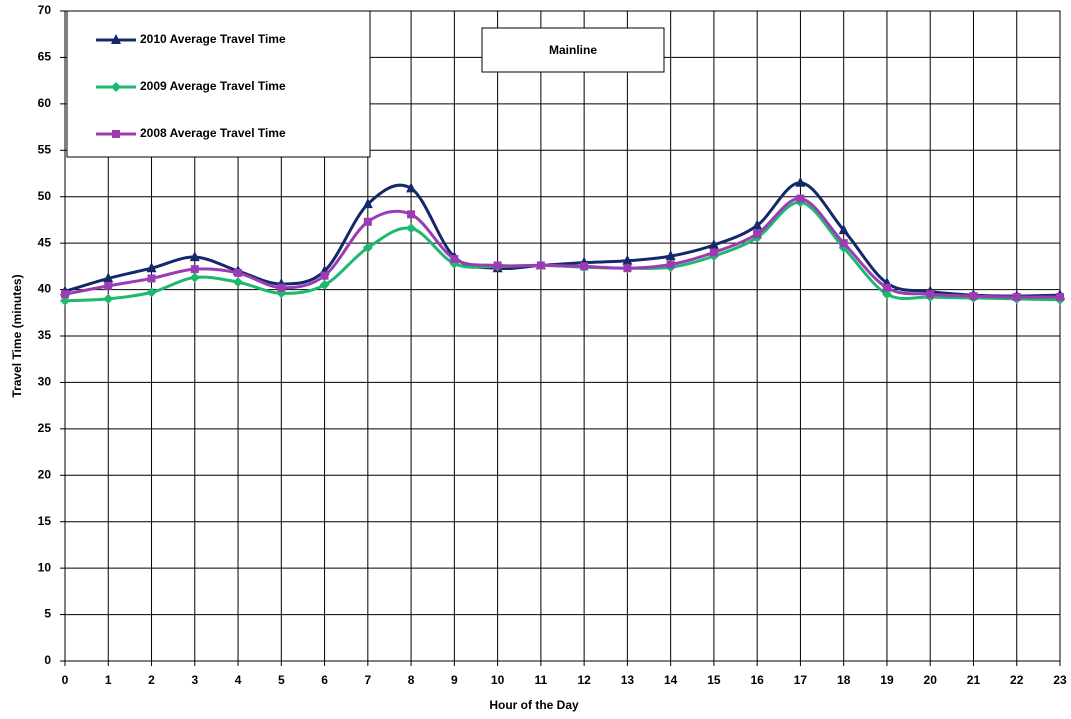  What do you see at coordinates (17, 335) in the screenshot?
I see `y-axis-label: Travel Time (minutes)` at bounding box center [17, 335].